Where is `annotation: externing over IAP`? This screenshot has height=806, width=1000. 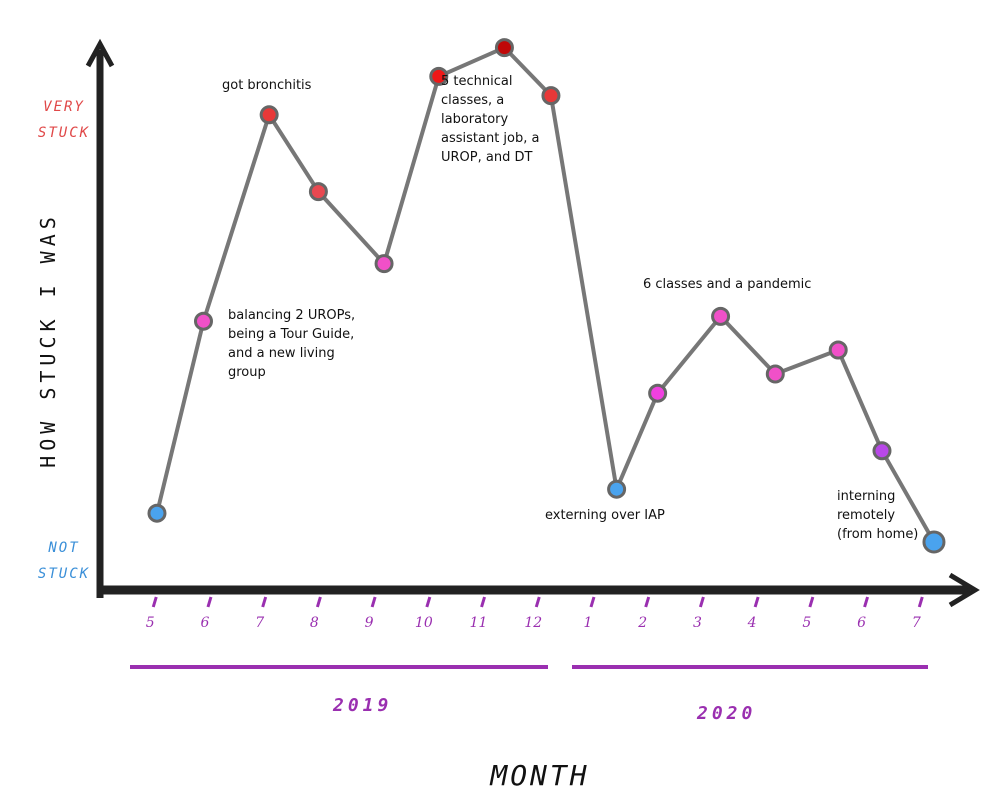
annotation: externing over IAP is located at coordinates (605, 515).